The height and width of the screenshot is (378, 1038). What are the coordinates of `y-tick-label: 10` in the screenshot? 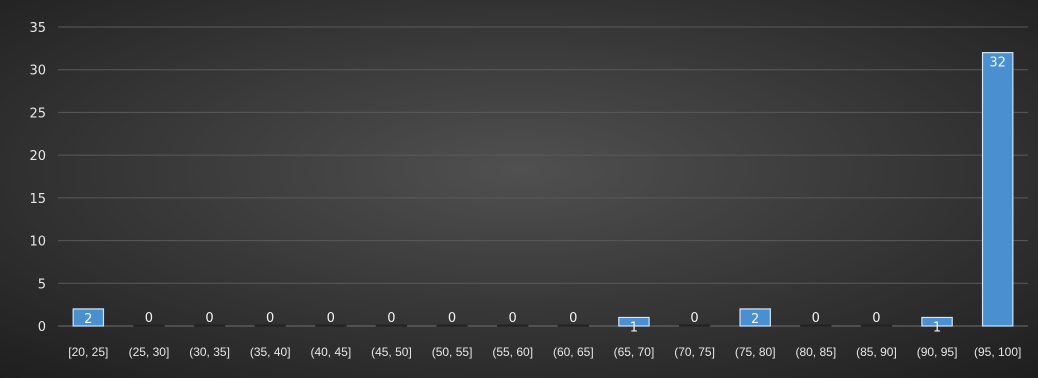 It's located at (37, 242).